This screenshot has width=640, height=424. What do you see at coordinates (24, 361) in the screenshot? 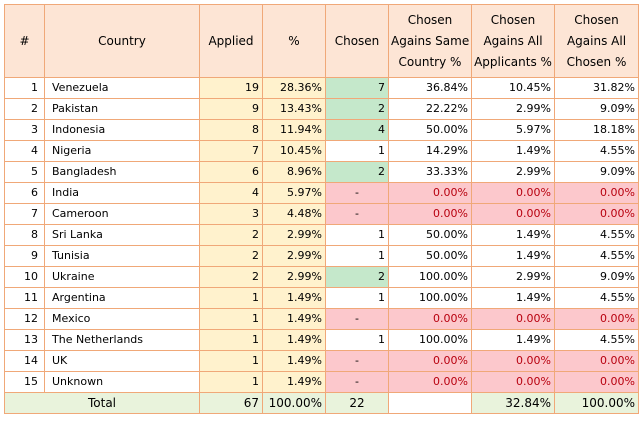
I see `cell-num: 14` at bounding box center [24, 361].